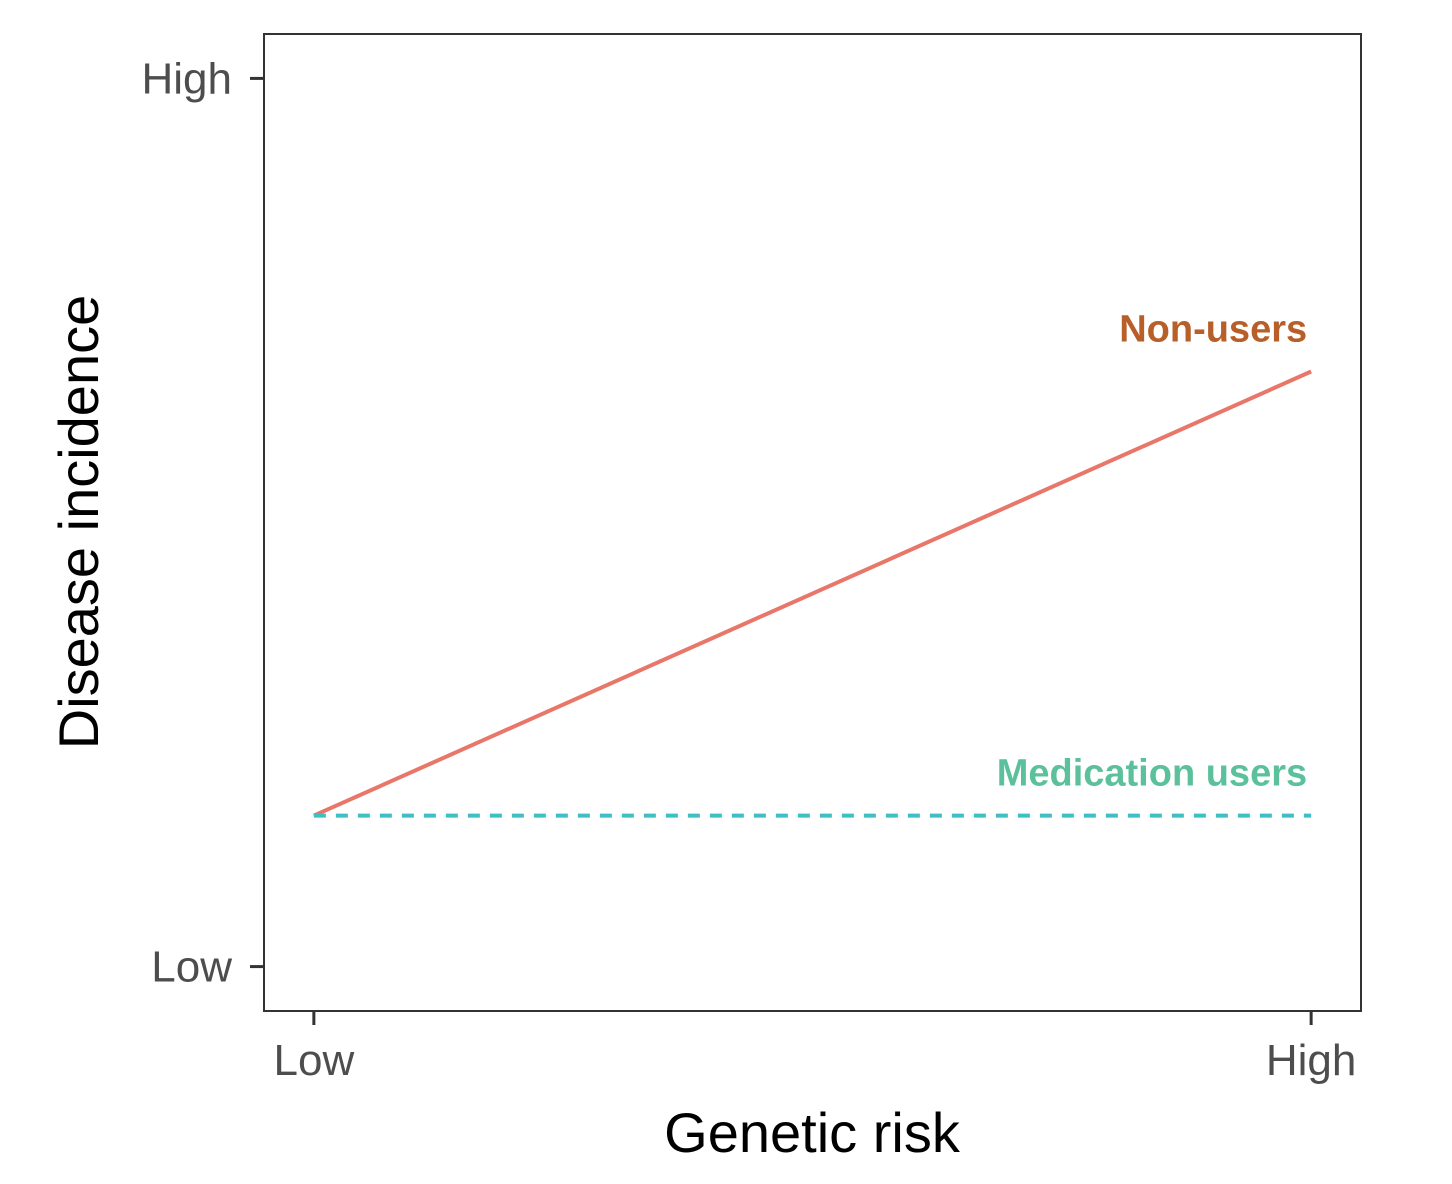 This screenshot has height=1184, width=1452. What do you see at coordinates (1152, 774) in the screenshot?
I see `series-label: Medication users` at bounding box center [1152, 774].